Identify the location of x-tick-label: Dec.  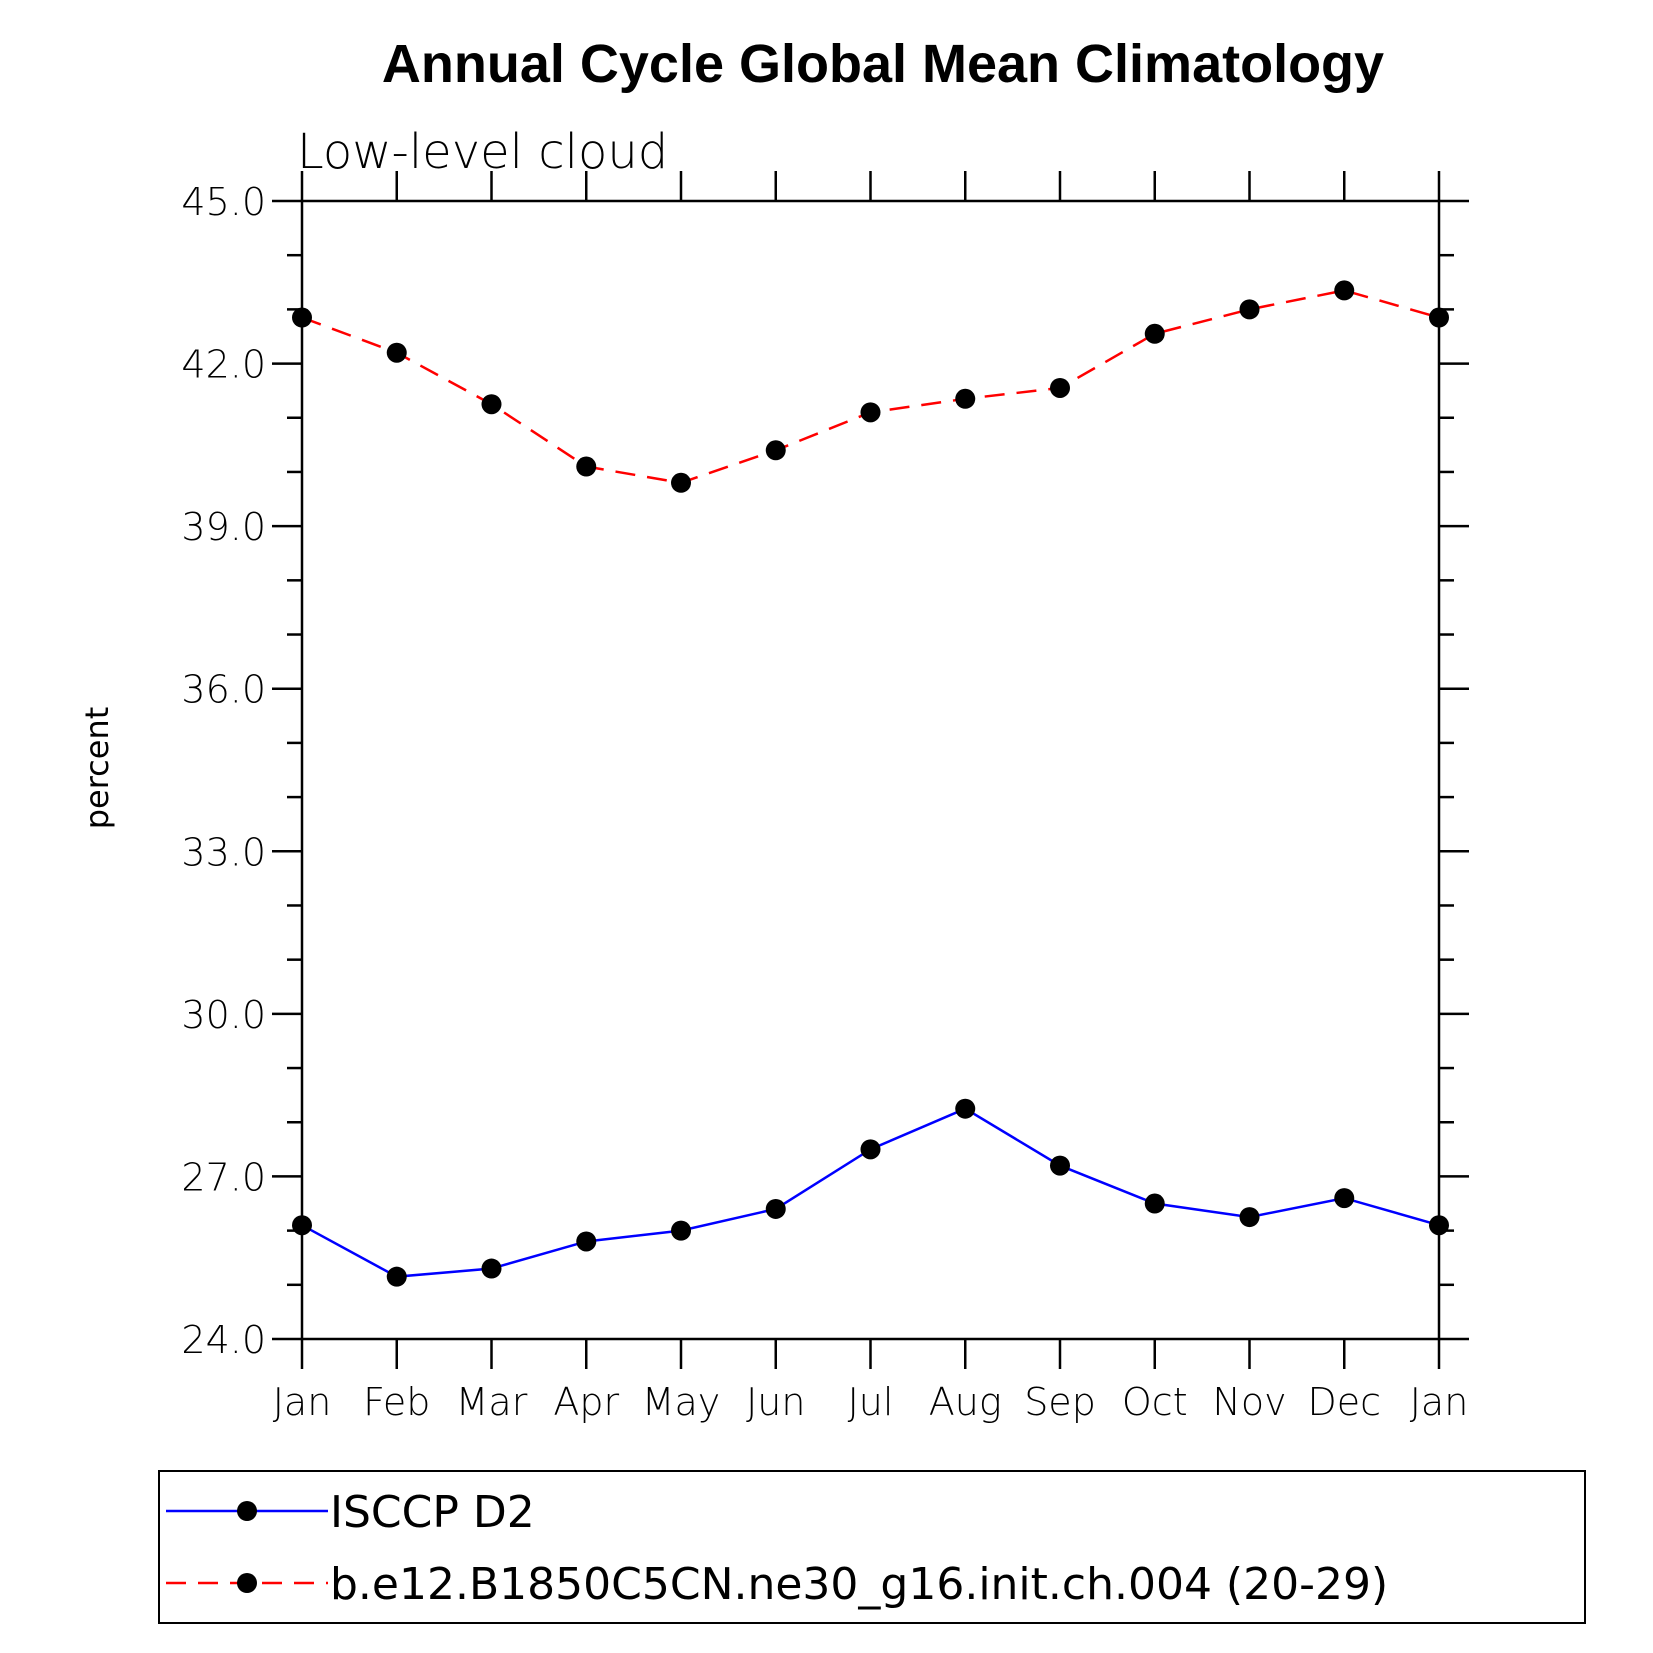
(1344, 1402).